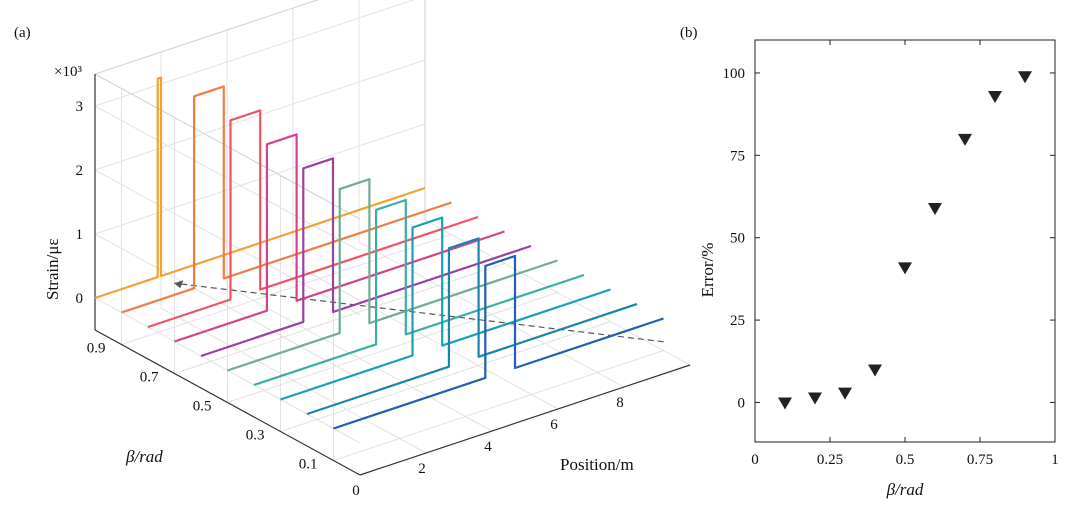 This screenshot has height=511, width=1080. Describe the element at coordinates (80, 107) in the screenshot. I see `z-tick-label: 3` at that location.